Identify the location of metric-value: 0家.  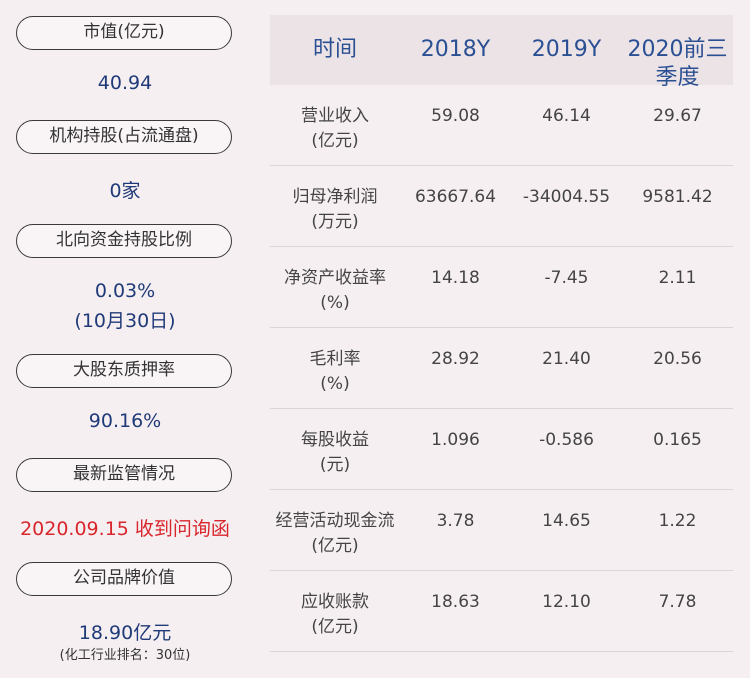
(125, 191).